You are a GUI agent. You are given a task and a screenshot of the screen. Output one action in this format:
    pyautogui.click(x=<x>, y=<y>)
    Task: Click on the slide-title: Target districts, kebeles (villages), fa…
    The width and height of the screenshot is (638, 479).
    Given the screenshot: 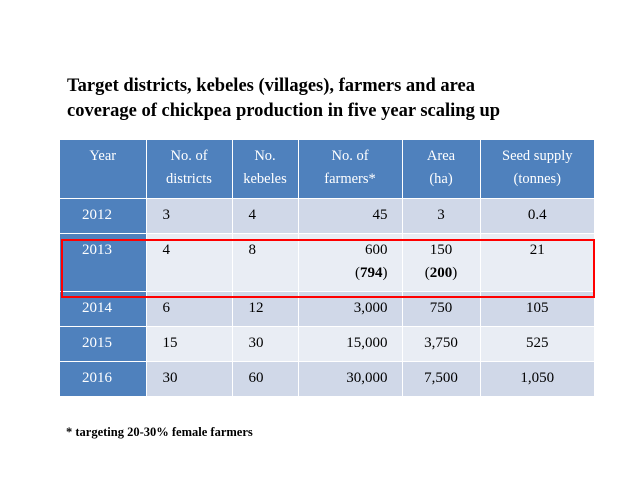 What is the action you would take?
    pyautogui.click(x=347, y=99)
    